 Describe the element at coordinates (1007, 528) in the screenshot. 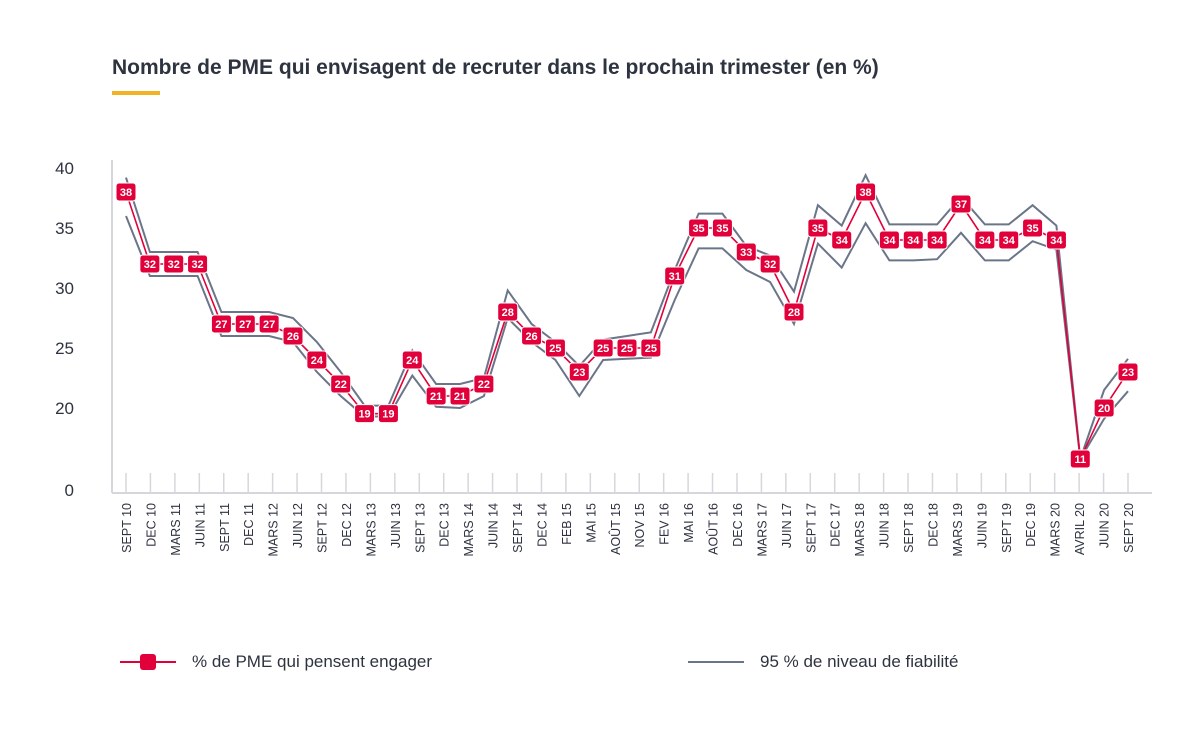

I see `x-tick-label: SEPT 19` at that location.